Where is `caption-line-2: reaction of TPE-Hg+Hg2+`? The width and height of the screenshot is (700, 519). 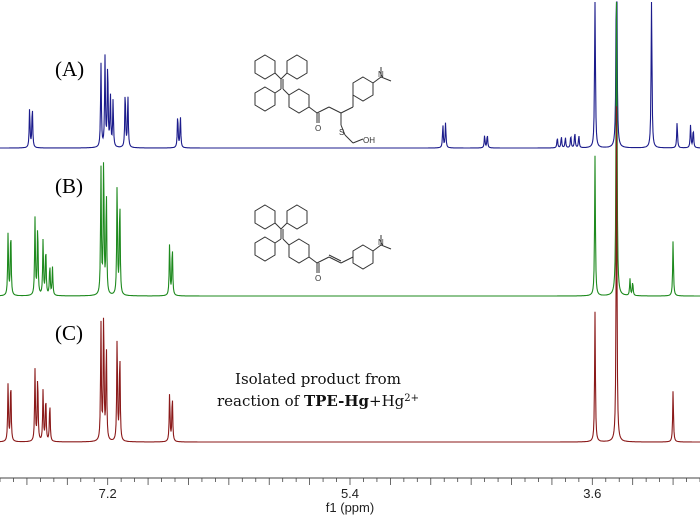 caption-line-2: reaction of TPE-Hg+Hg2+ is located at coordinates (318, 401).